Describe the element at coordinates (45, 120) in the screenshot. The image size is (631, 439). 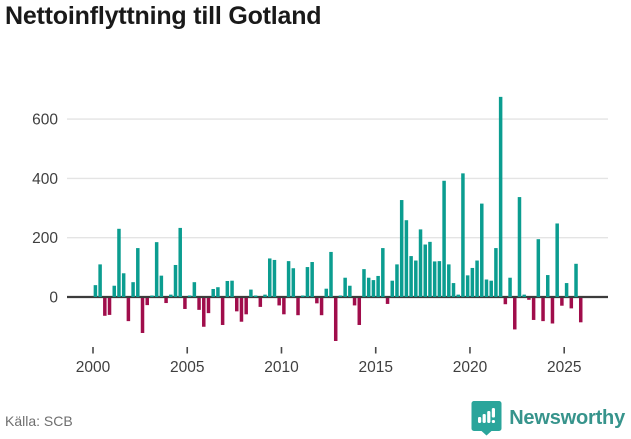
I see `y-tick-label-600: 600` at that location.